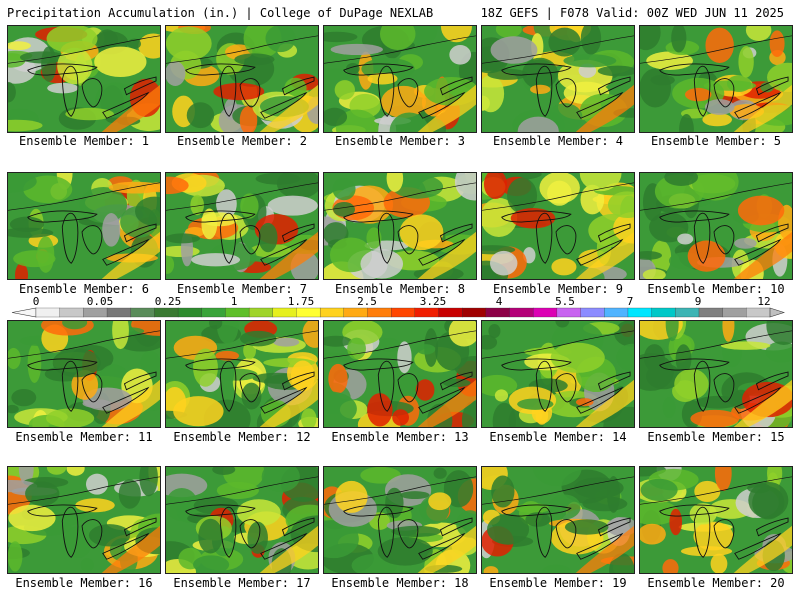 The width and height of the screenshot is (800, 600). I want to click on member-label: Ensemble Member: 18, so click(400, 583).